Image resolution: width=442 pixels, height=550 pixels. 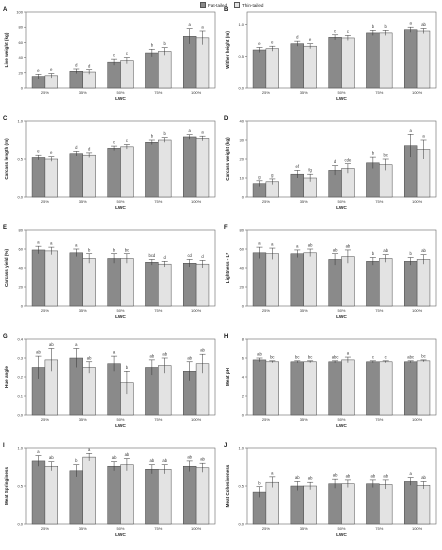 I want to click on significance-letter-h: ab, so click(x=259, y=354).